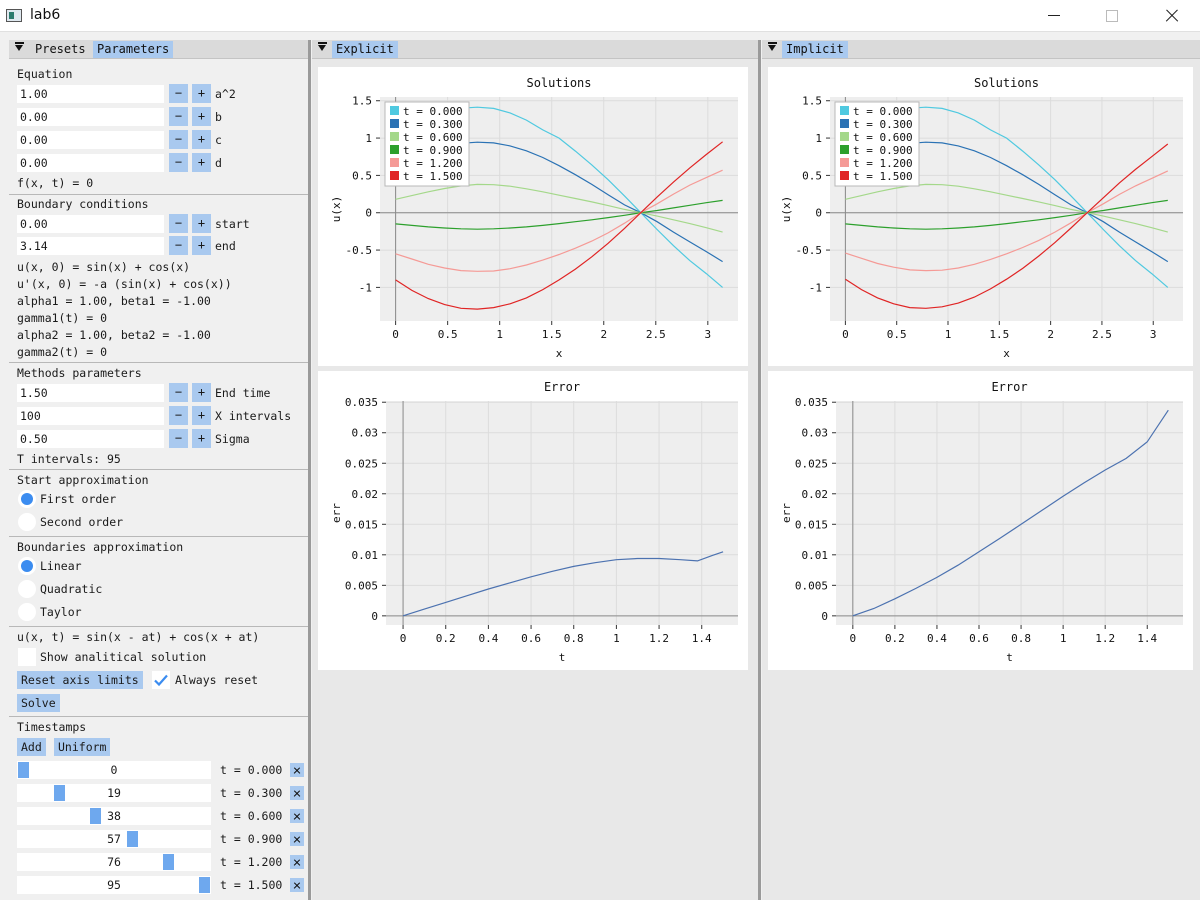  I want to click on b-input: 0.00, so click(90, 117).